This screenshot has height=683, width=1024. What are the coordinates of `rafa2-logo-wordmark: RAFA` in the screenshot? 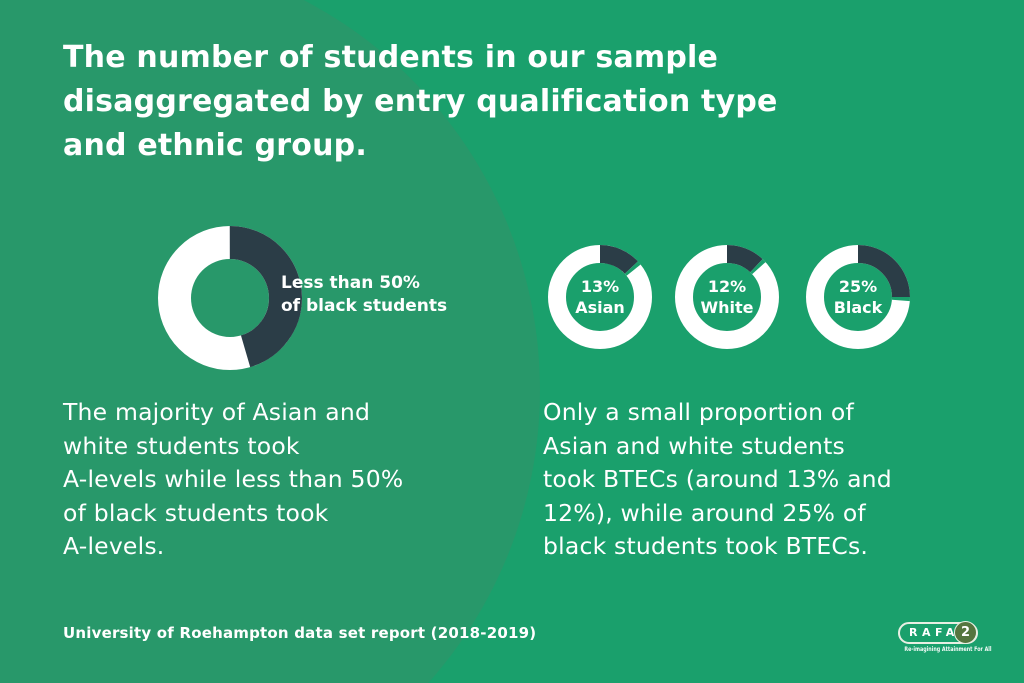 It's located at (934, 632).